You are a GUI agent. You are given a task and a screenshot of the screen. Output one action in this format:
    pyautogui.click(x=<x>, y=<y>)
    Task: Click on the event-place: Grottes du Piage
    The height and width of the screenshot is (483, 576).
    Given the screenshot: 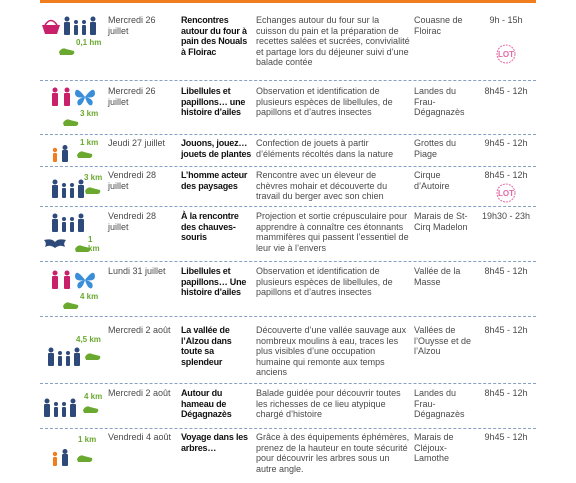 What is the action you would take?
    pyautogui.click(x=435, y=148)
    